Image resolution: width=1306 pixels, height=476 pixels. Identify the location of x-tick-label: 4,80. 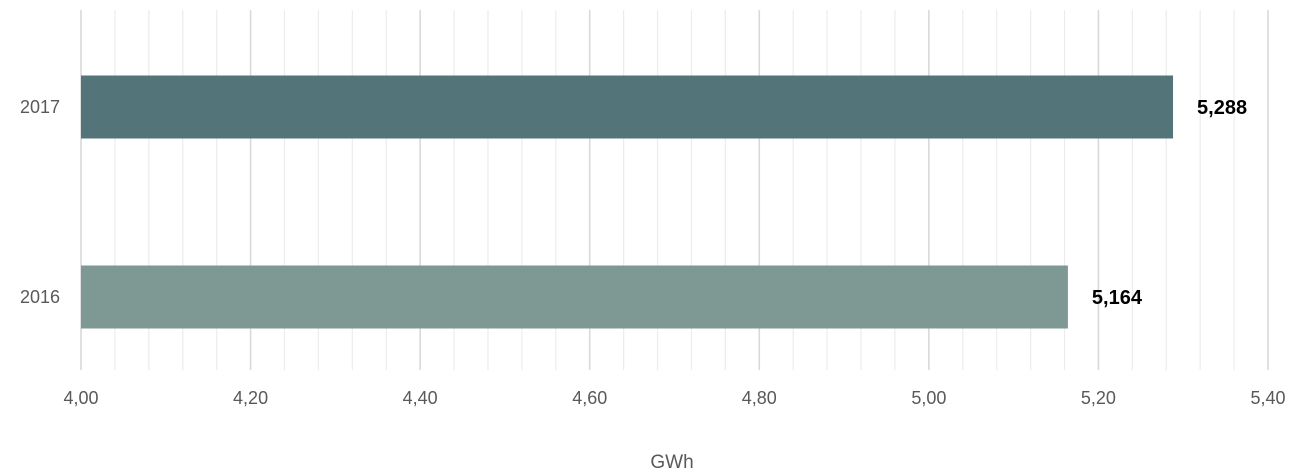
(759, 398).